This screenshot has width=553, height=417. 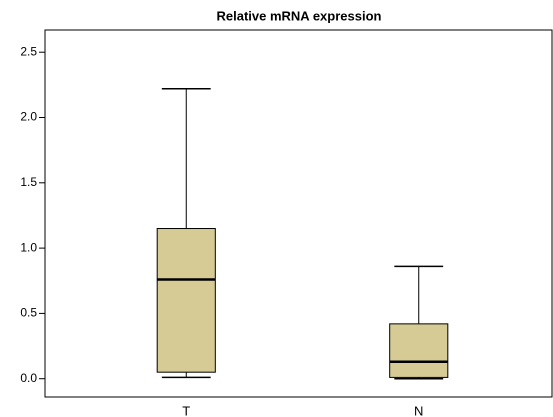 What do you see at coordinates (28, 378) in the screenshot?
I see `y-tick-label: 0.0` at bounding box center [28, 378].